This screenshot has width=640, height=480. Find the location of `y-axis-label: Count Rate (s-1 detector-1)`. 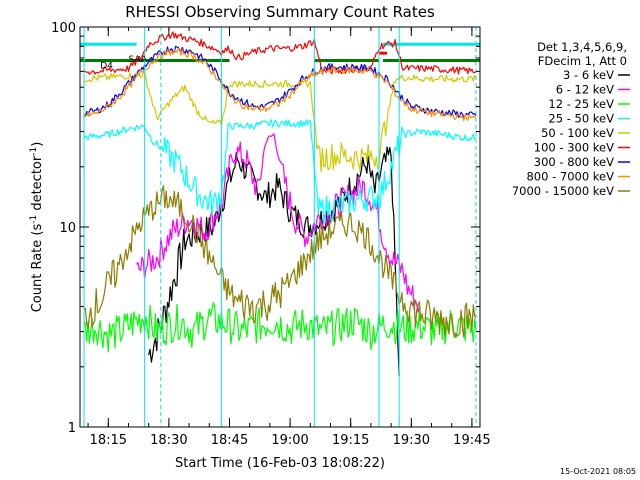

y-axis-label: Count Rate (s-1 detector-1) is located at coordinates (37, 227).